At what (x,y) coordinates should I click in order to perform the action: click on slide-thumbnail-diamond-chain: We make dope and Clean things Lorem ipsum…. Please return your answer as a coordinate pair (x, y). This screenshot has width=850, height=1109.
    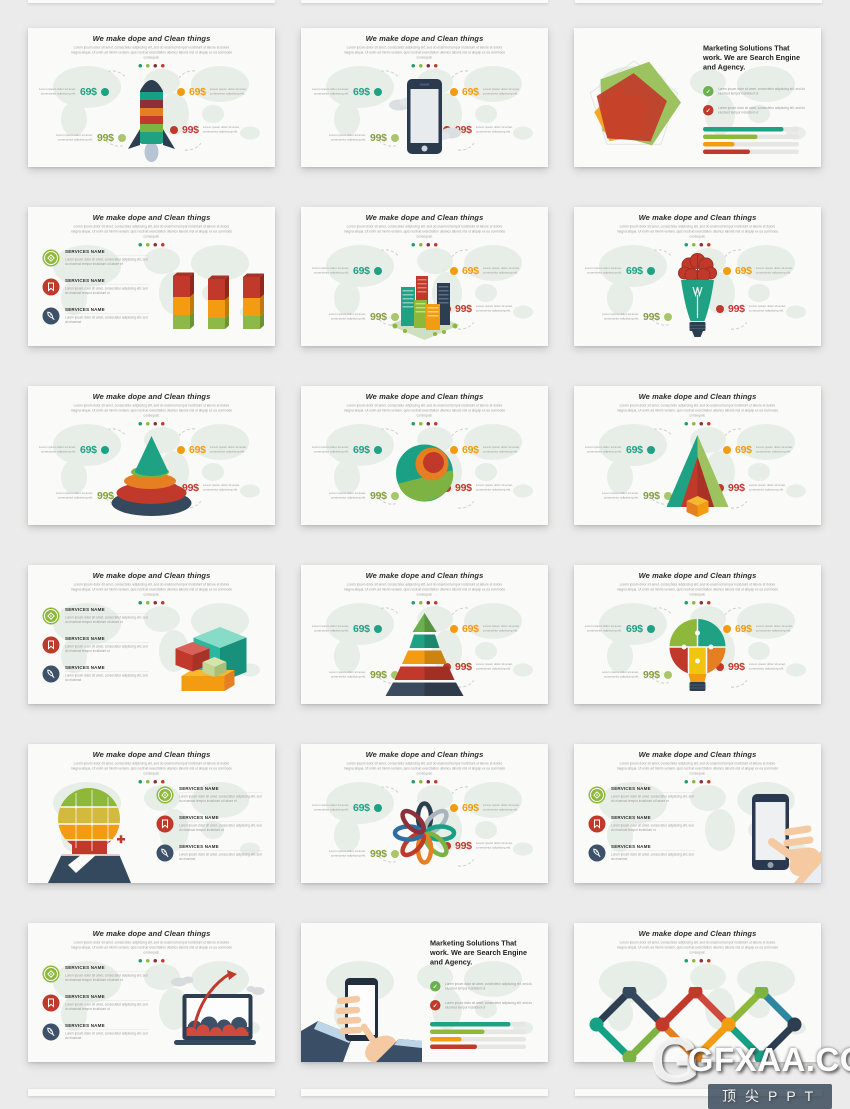
    Looking at the image, I should click on (697, 992).